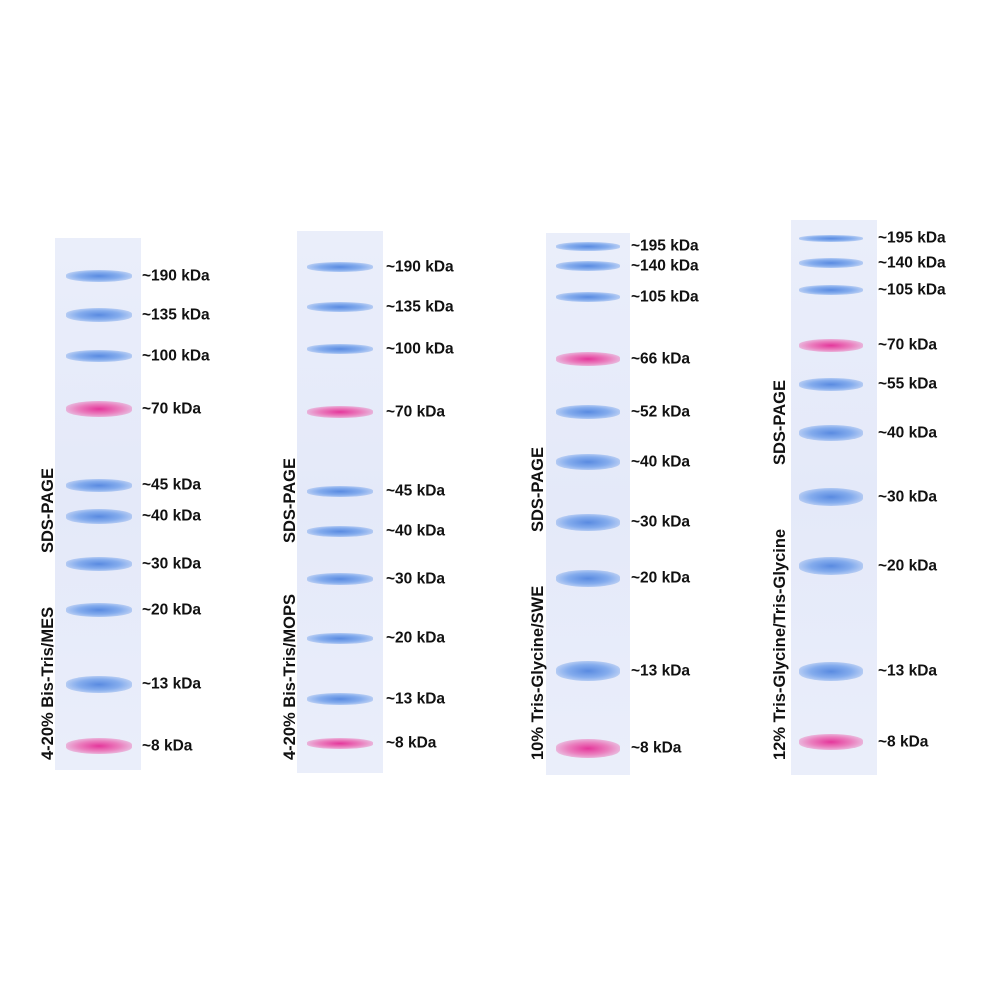 The width and height of the screenshot is (1000, 1000). What do you see at coordinates (538, 672) in the screenshot?
I see `gel-condition-label: 10% Tris-Glycine/SWE` at bounding box center [538, 672].